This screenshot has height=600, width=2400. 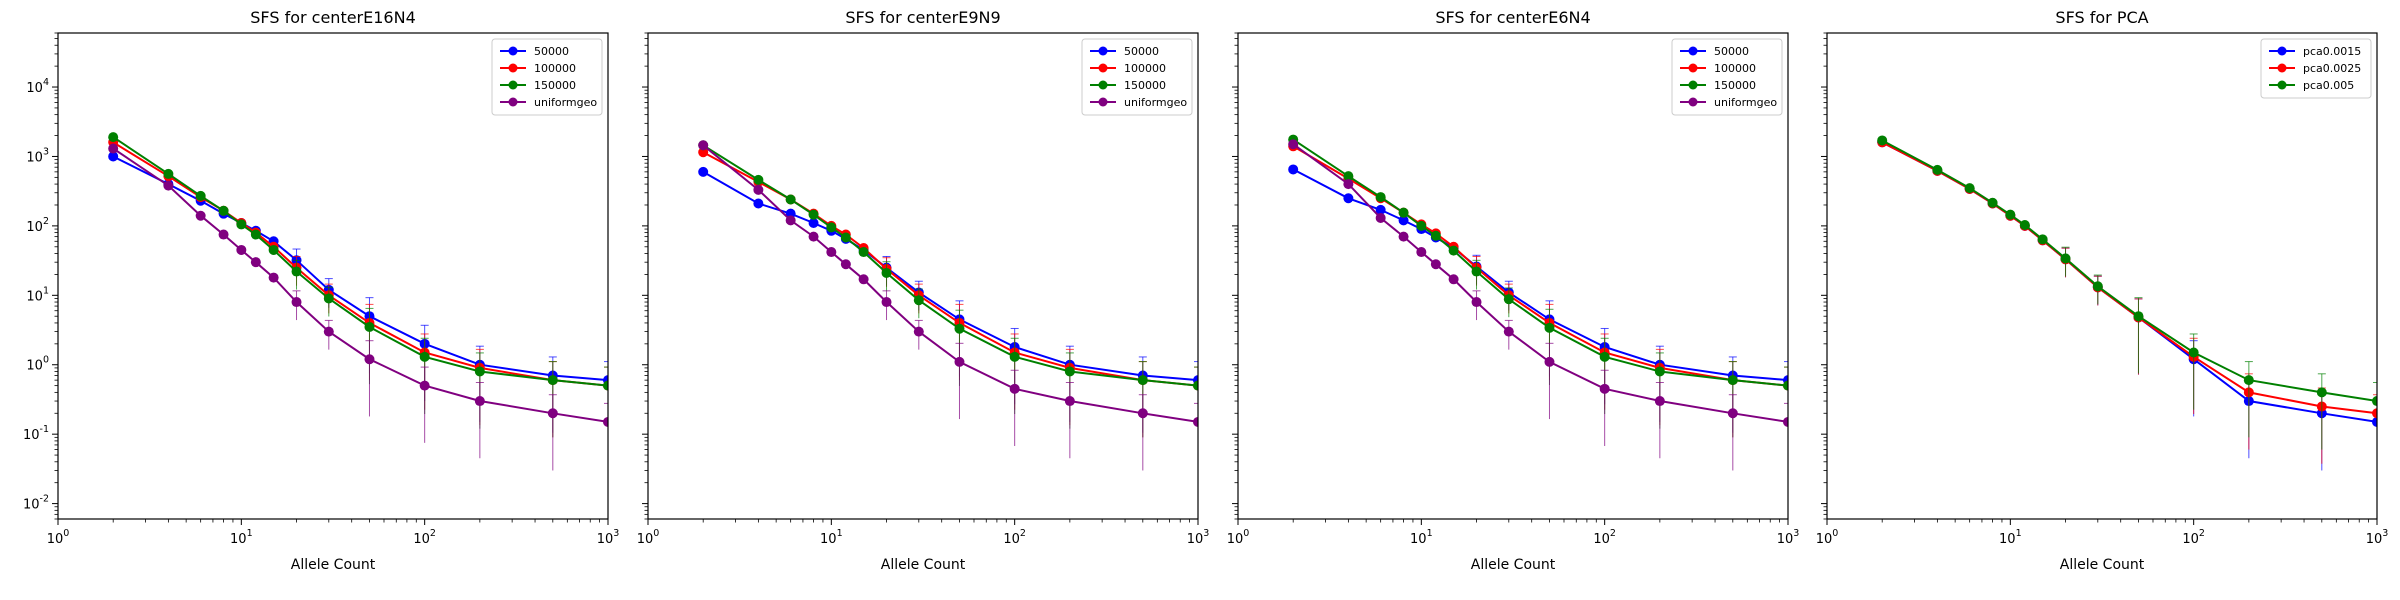 I want to click on series-pca0.005, so click(x=2127, y=297).